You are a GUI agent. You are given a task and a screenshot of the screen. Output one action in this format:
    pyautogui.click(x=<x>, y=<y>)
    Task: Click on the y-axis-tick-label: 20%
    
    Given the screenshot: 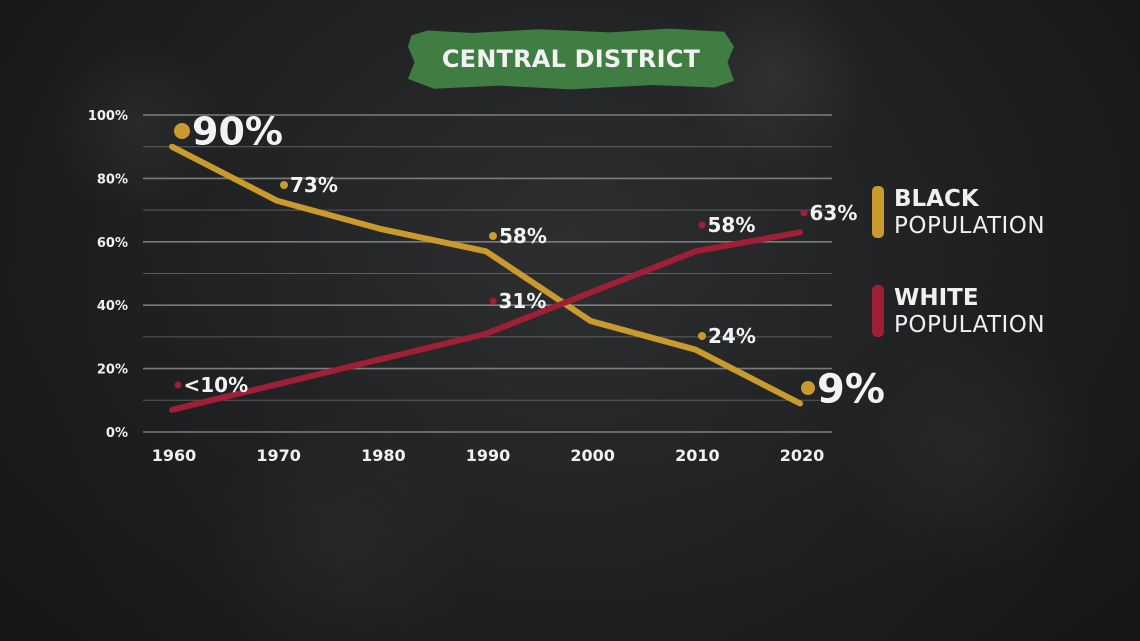 What is the action you would take?
    pyautogui.click(x=112, y=370)
    